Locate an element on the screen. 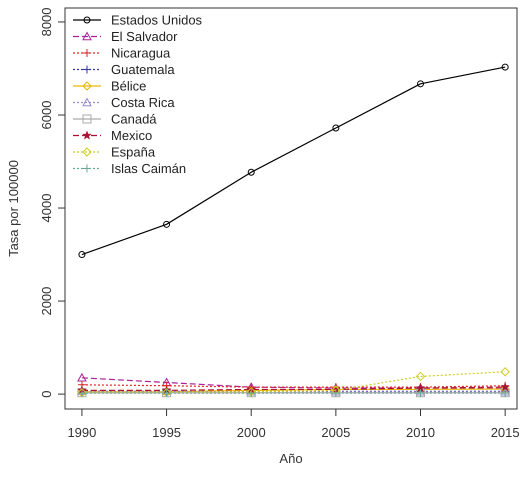 The width and height of the screenshot is (523, 477). legend-label: Islas Caimán is located at coordinates (148, 168).